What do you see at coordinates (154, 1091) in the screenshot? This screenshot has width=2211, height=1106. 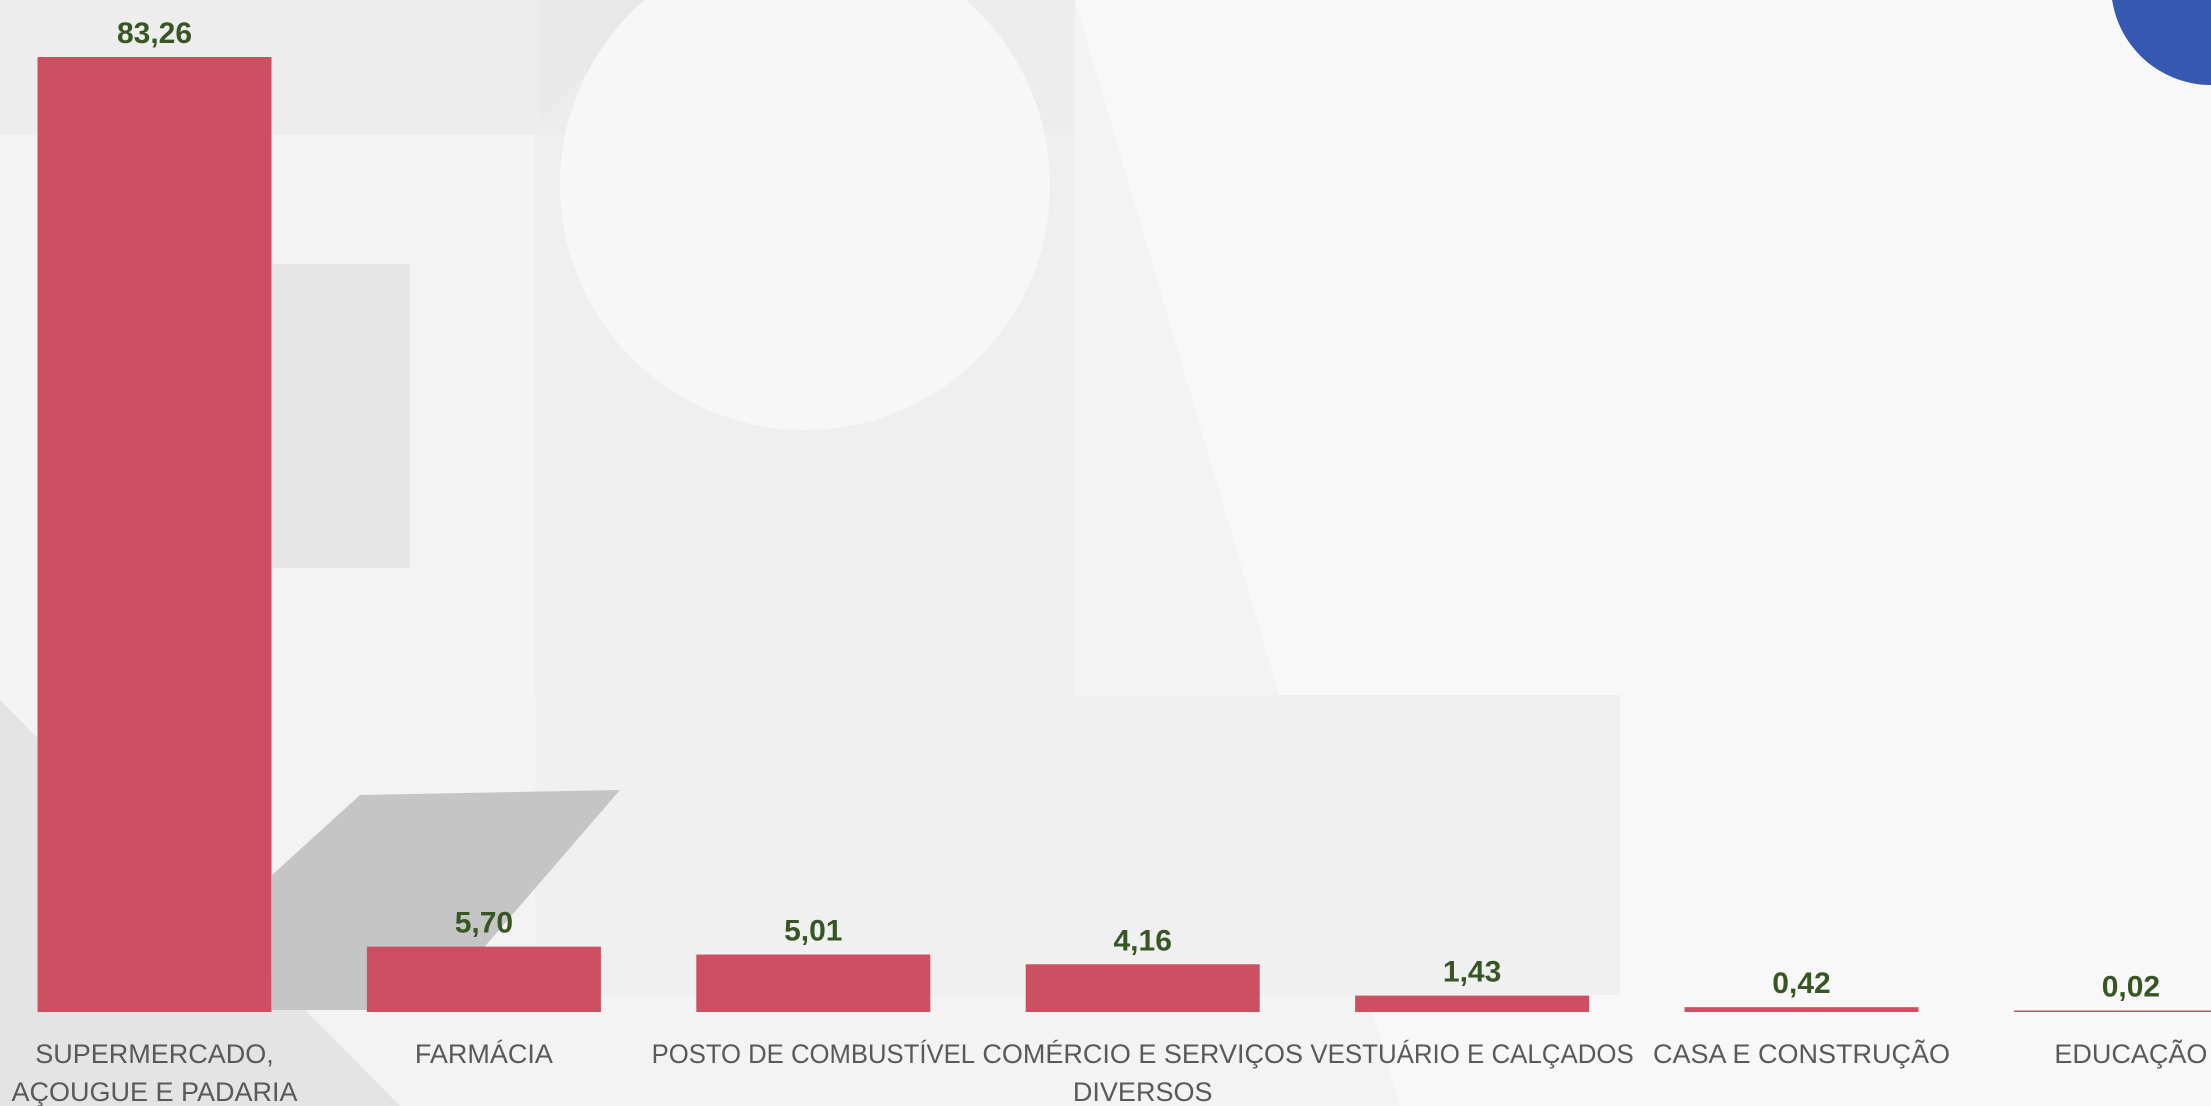 I see `category-label-0-line-1: AÇOUGUE E PADARIA` at bounding box center [154, 1091].